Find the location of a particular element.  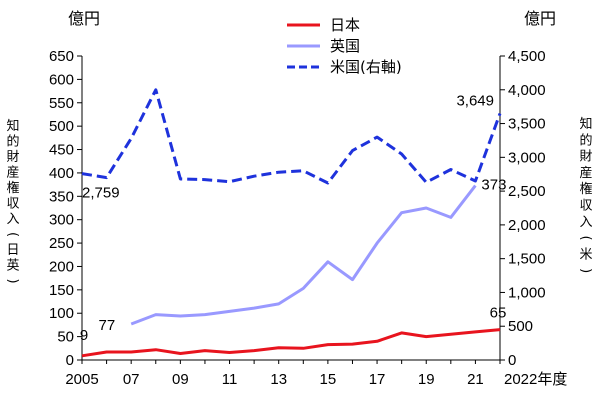

y-left-tick-label: 50 is located at coordinates (65, 337).